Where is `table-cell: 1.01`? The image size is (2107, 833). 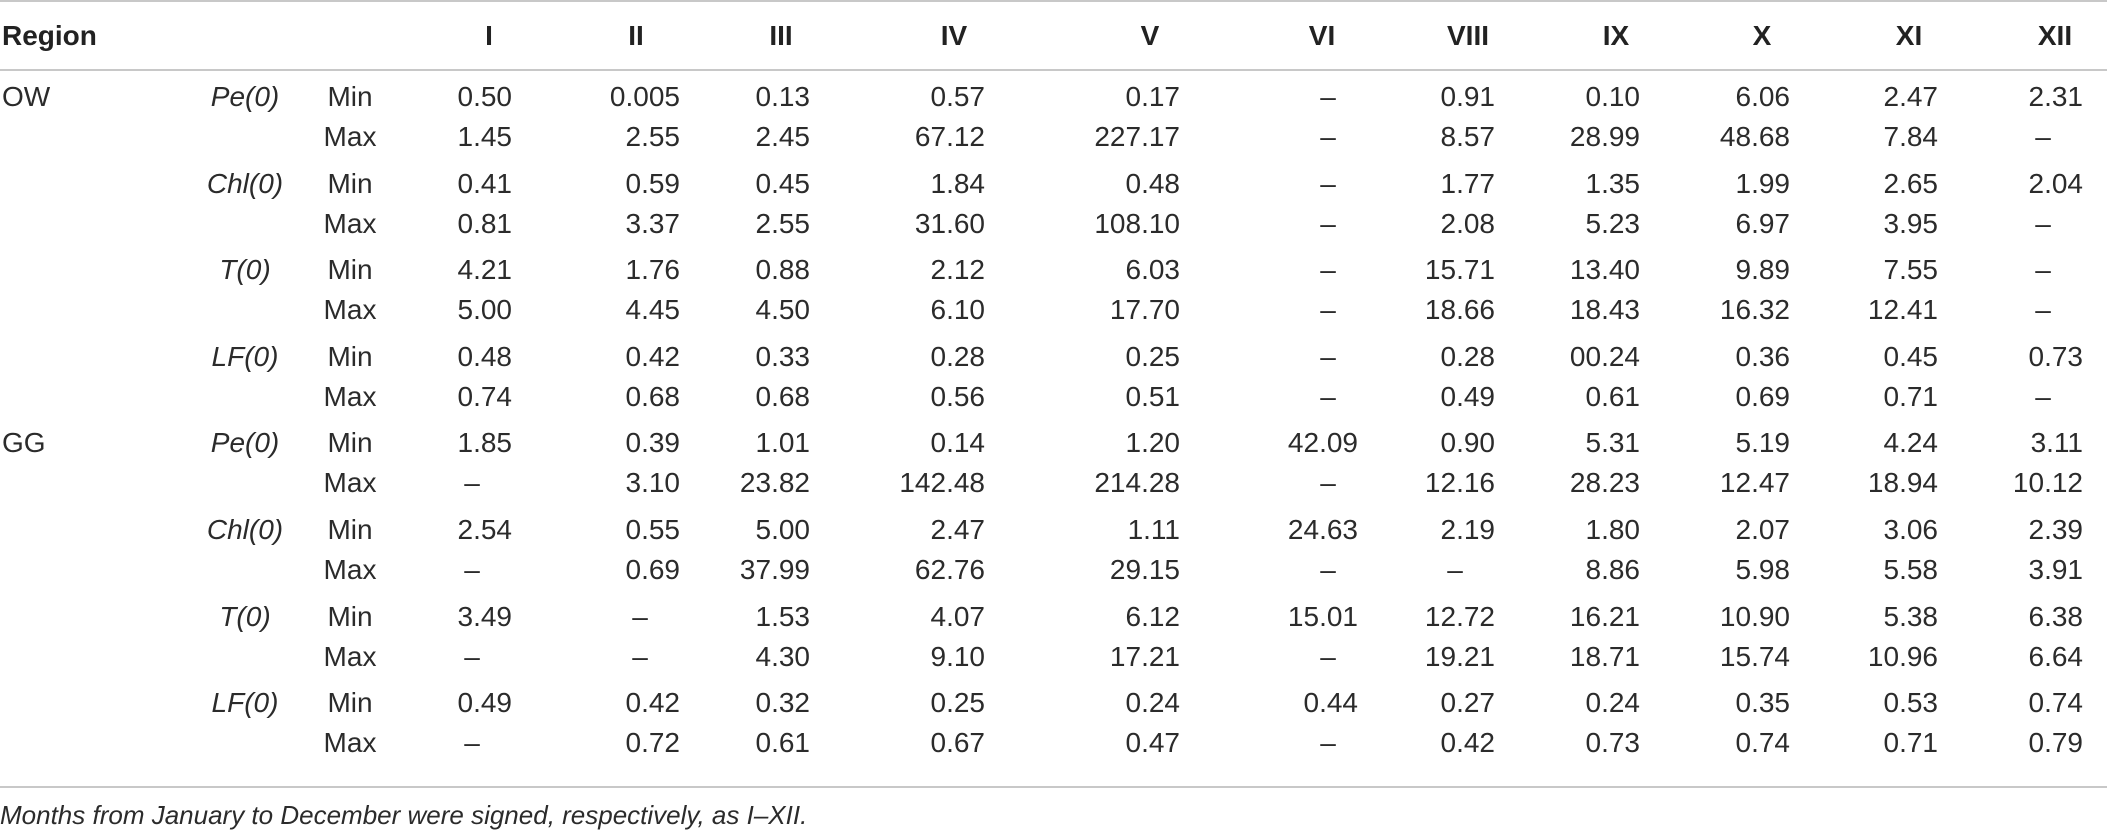
table-cell: 1.01 is located at coordinates (783, 443).